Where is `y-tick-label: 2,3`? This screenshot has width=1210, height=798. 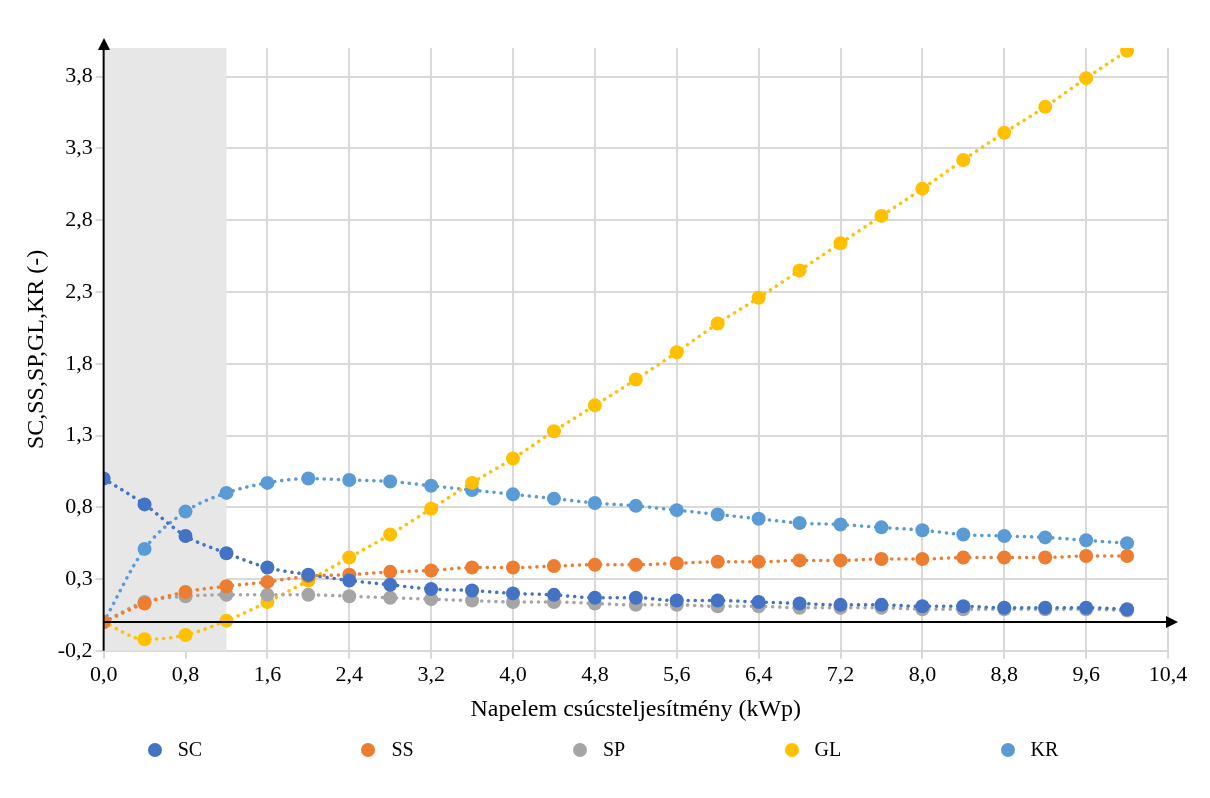
y-tick-label: 2,3 is located at coordinates (79, 290).